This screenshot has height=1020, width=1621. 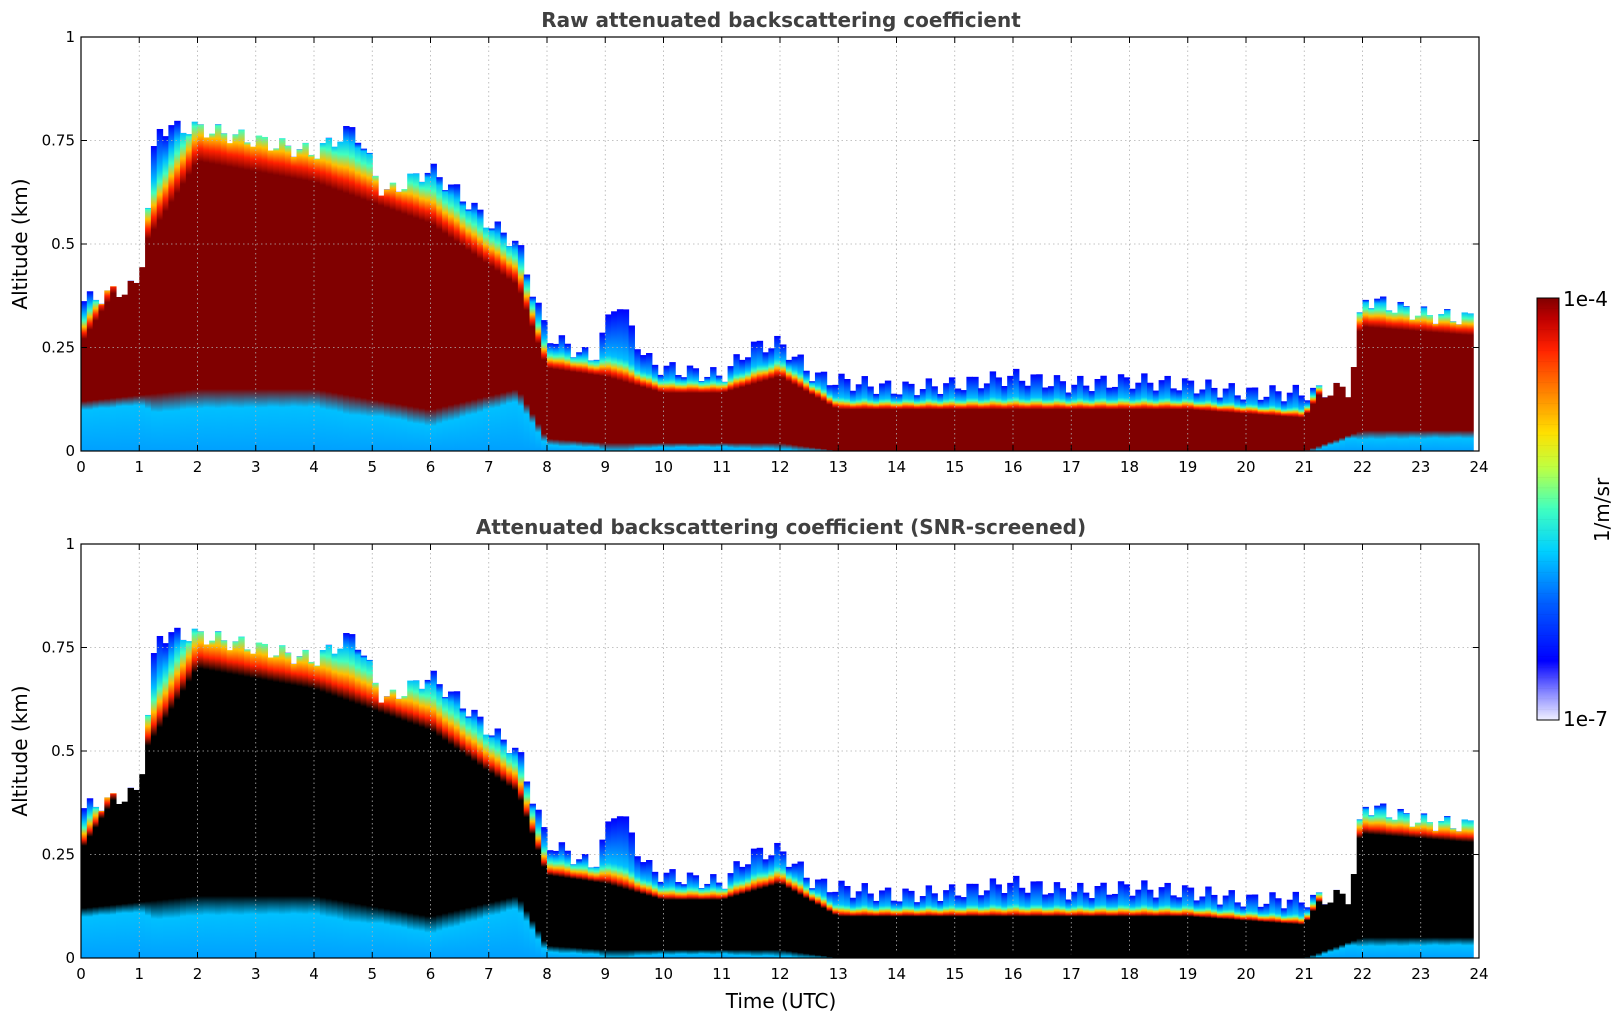 What do you see at coordinates (314, 467) in the screenshot?
I see `tick-label-x: 4` at bounding box center [314, 467].